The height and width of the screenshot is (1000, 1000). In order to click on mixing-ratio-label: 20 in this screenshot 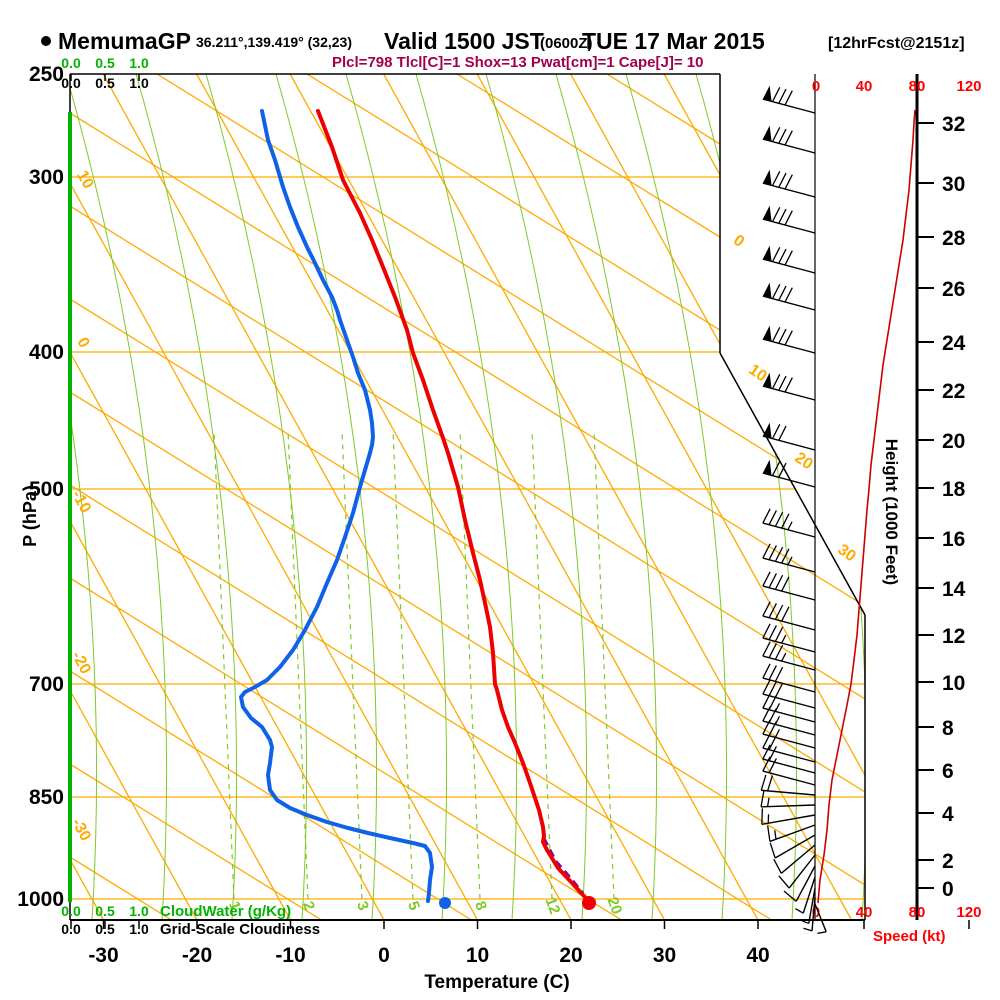, I will do `click(615, 905)`.